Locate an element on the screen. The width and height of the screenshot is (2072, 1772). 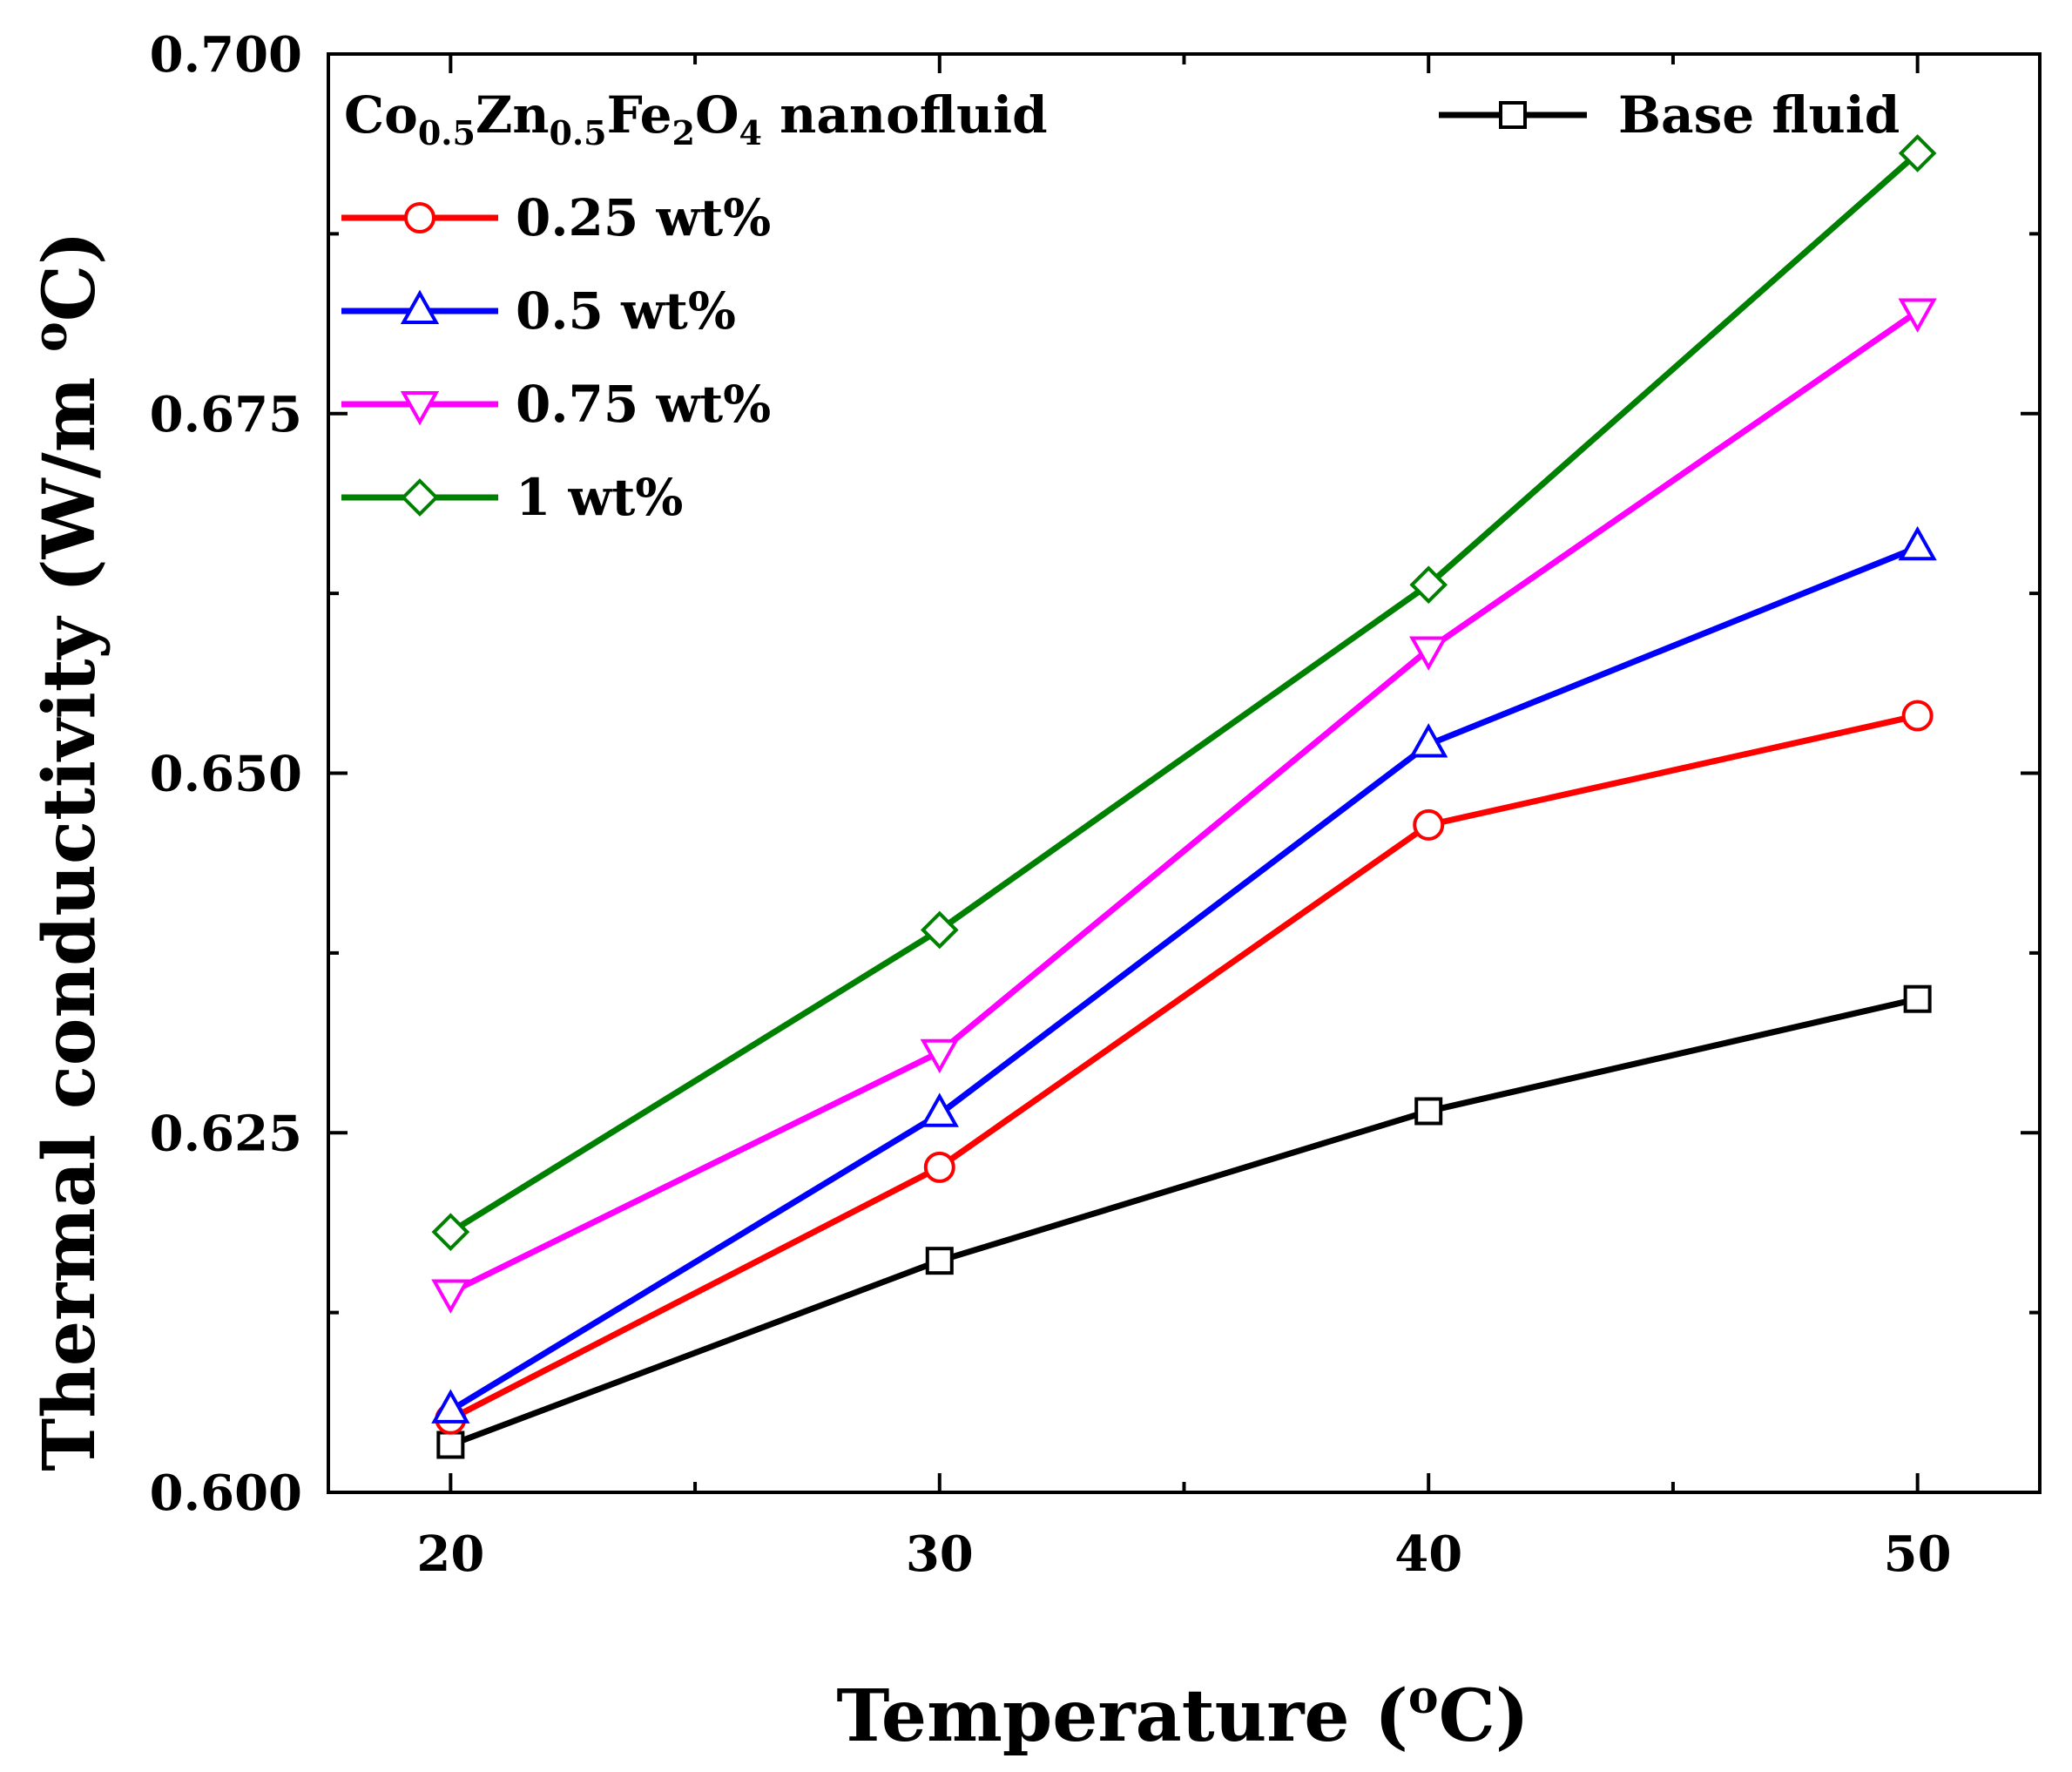
legend-item-0-25-wt-: 0.25 wt% is located at coordinates (556, 217).